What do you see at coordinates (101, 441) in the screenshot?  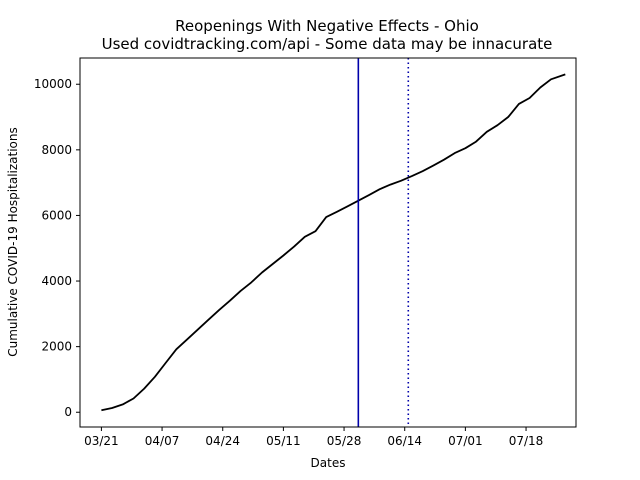 I see `x-tick-label-0: 03/21` at bounding box center [101, 441].